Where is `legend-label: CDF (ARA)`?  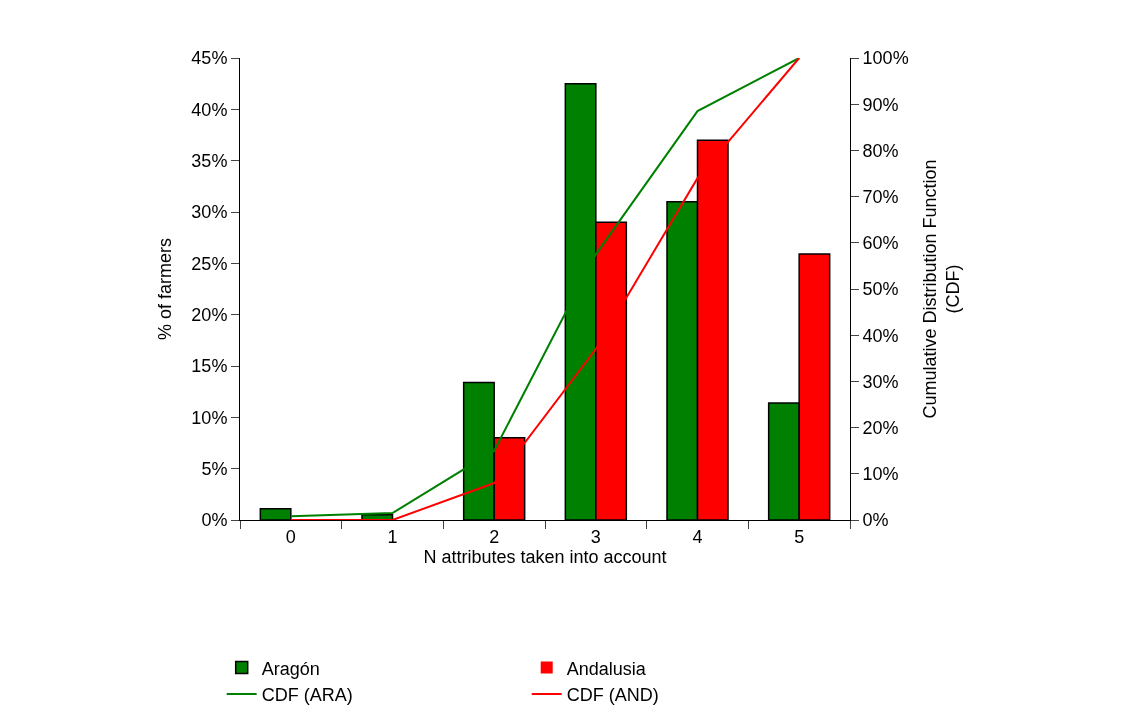 legend-label: CDF (ARA) is located at coordinates (307, 694).